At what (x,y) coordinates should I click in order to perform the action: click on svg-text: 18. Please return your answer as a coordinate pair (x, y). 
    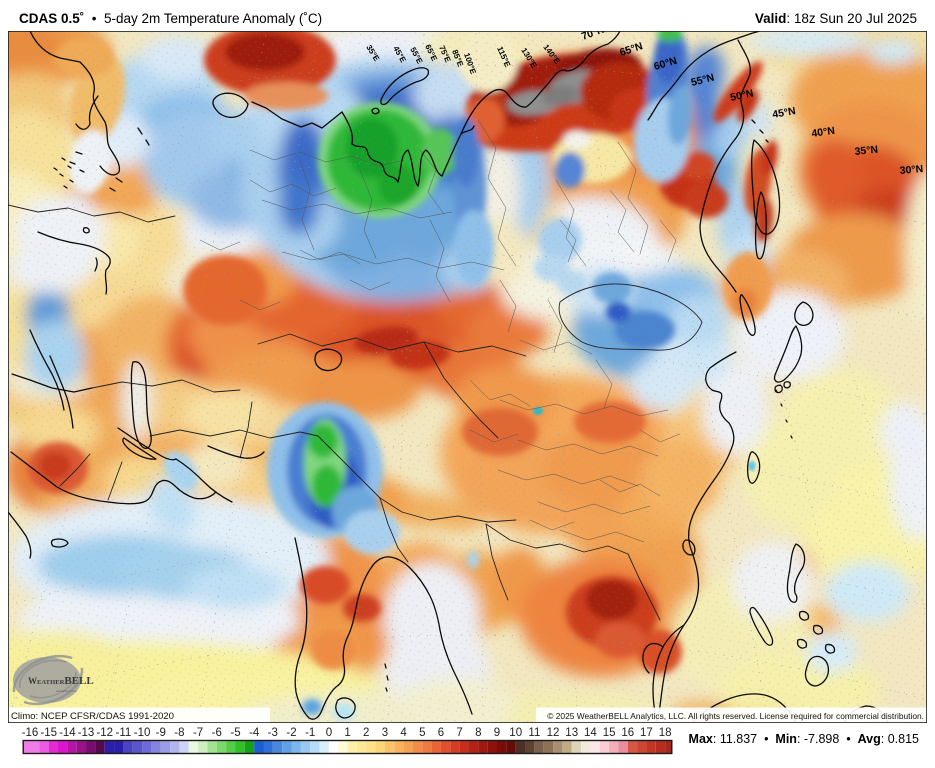
    Looking at the image, I should click on (665, 733).